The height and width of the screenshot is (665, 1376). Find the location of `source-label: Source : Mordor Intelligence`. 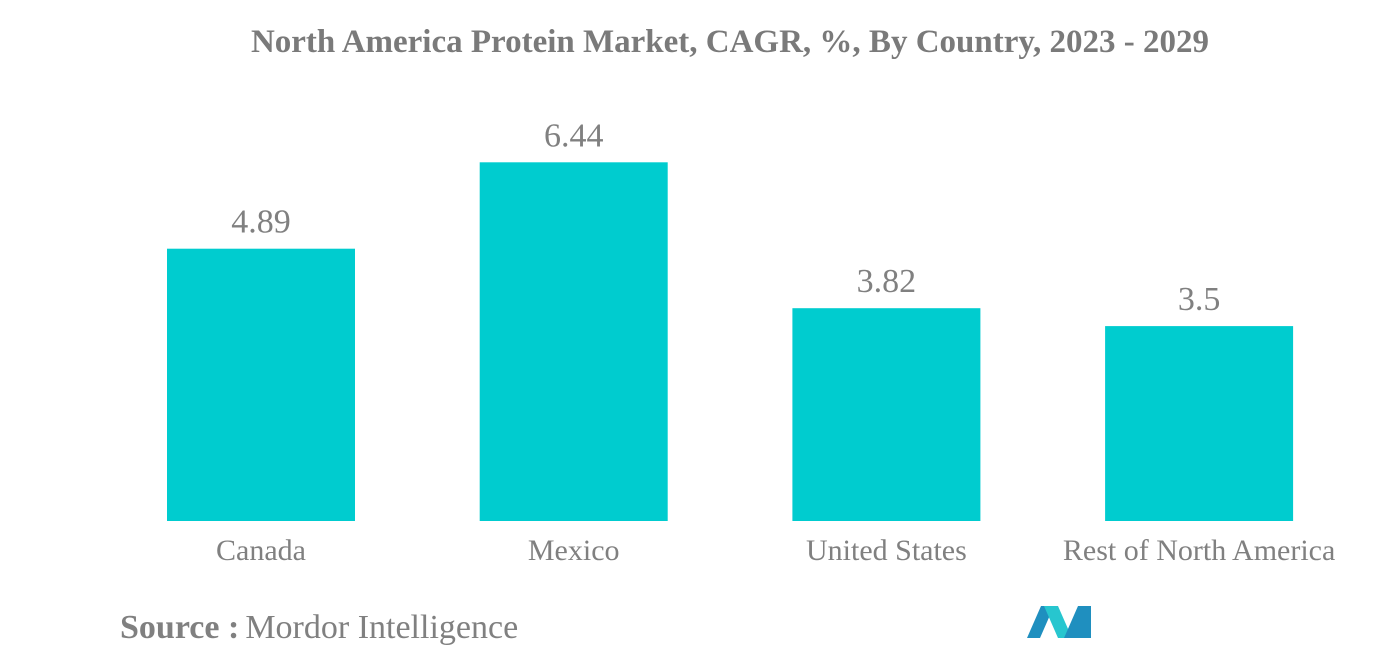

source-label: Source : Mordor Intelligence is located at coordinates (319, 627).